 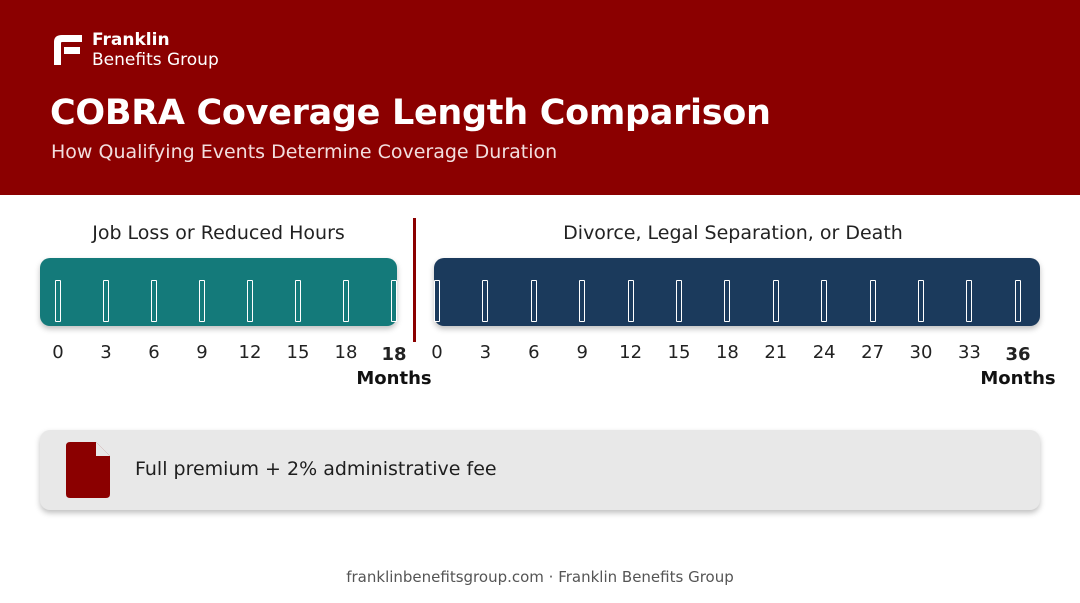 What do you see at coordinates (250, 352) in the screenshot?
I see `left-tick-label: 12` at bounding box center [250, 352].